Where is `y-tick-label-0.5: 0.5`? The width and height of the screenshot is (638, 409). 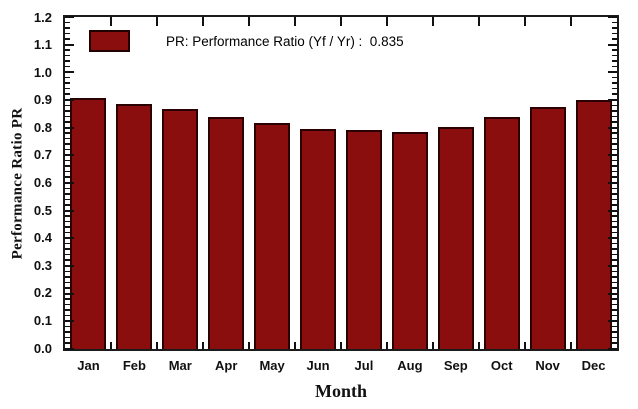
y-tick-label-0.5: 0.5 is located at coordinates (42, 210).